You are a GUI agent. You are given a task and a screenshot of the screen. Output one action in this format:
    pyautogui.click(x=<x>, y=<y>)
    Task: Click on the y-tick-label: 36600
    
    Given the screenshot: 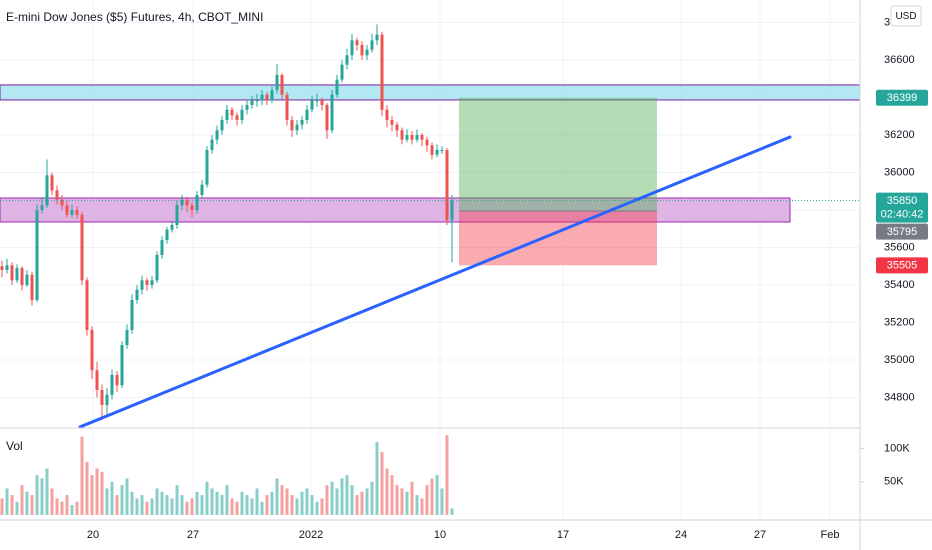 What is the action you would take?
    pyautogui.click(x=899, y=60)
    